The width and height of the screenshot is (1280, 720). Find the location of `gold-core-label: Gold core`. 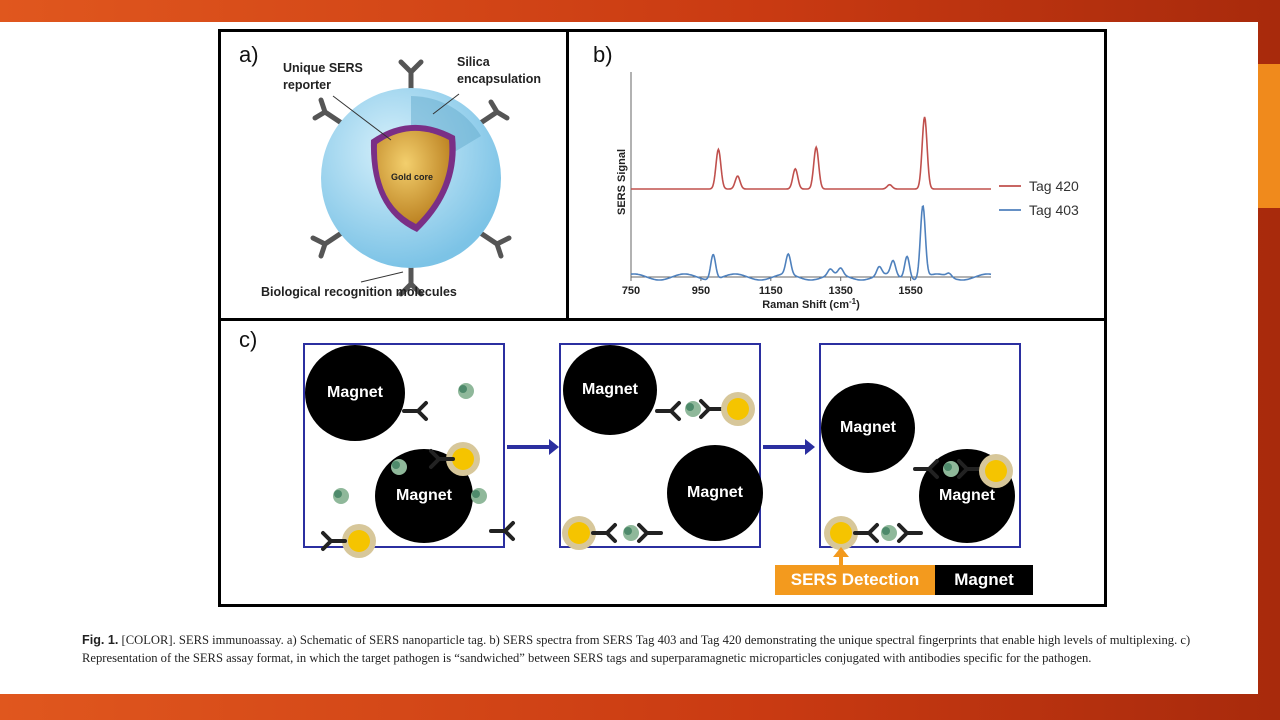

gold-core-label: Gold core is located at coordinates (412, 177).